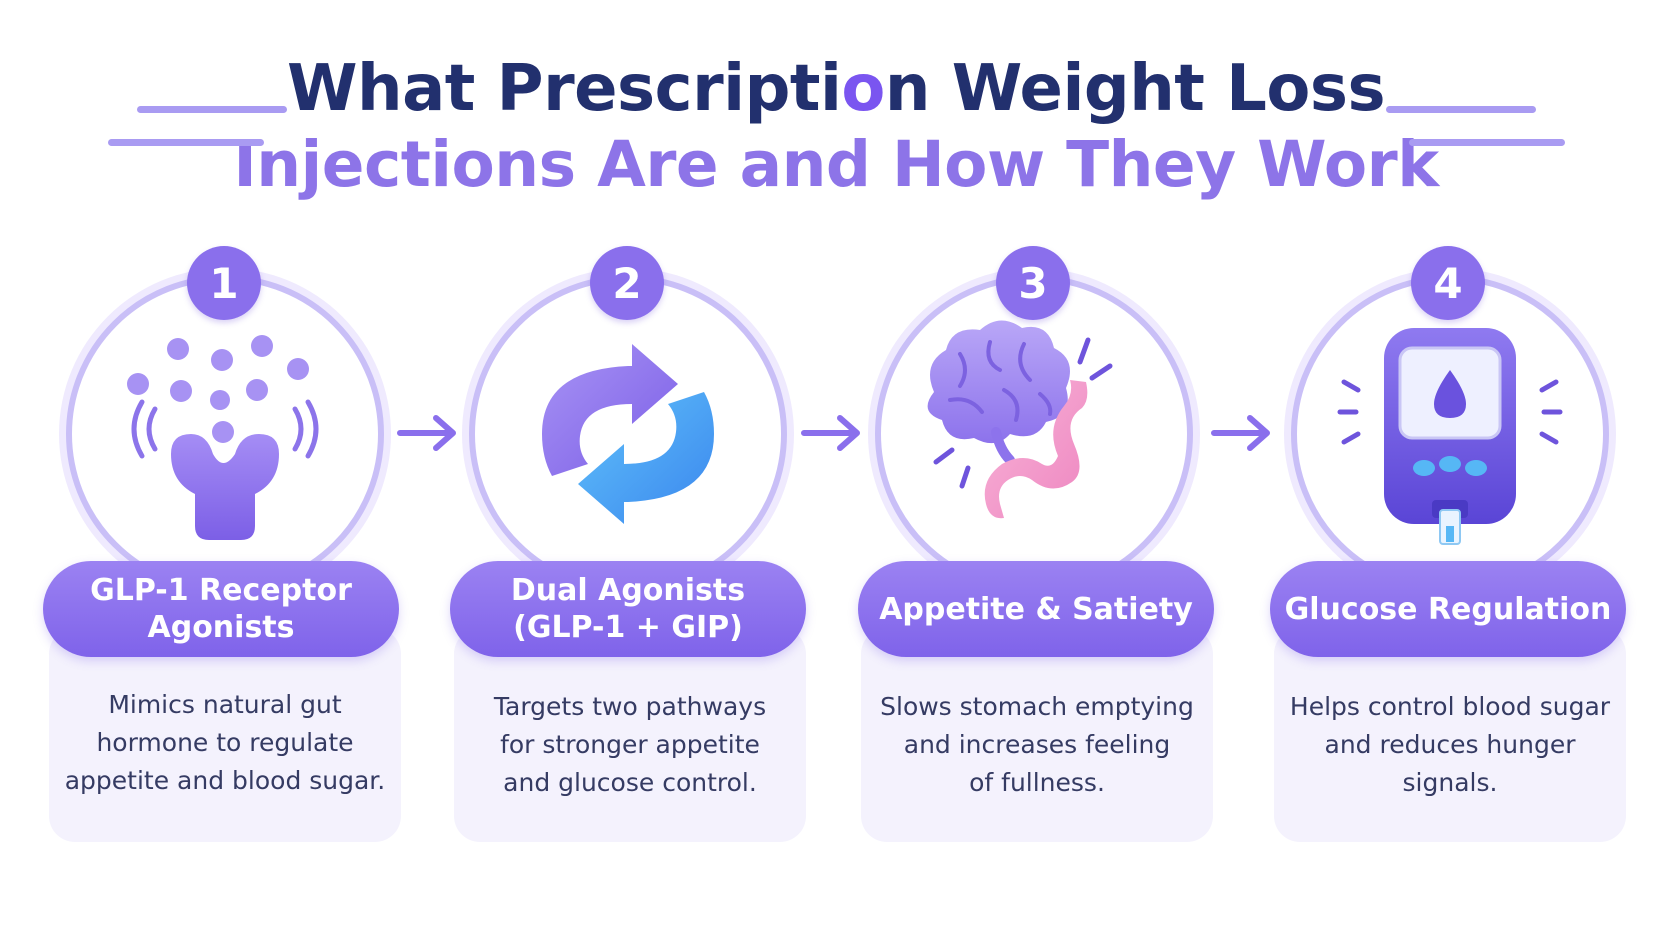  What do you see at coordinates (1450, 436) in the screenshot?
I see `glucose-meter-icon` at bounding box center [1450, 436].